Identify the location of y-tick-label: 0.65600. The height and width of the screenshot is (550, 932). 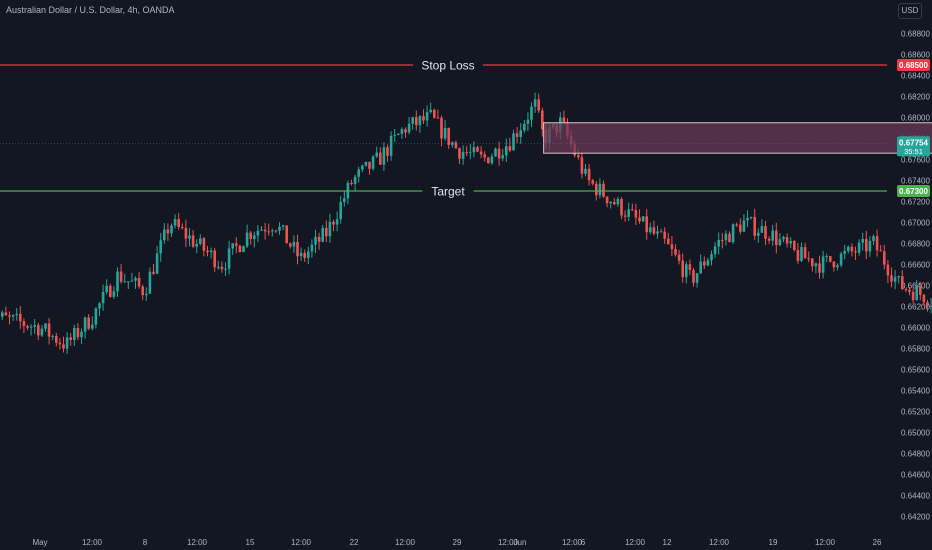
(915, 370).